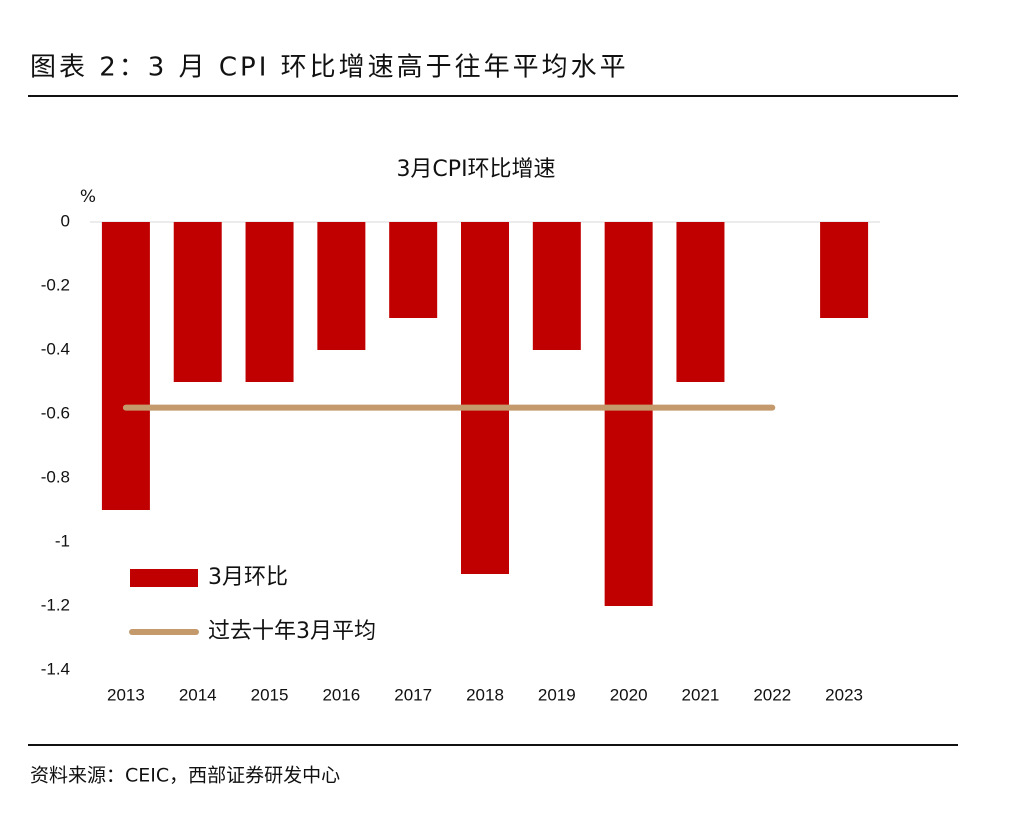  Describe the element at coordinates (62, 540) in the screenshot. I see `y-tick-label: -1` at that location.